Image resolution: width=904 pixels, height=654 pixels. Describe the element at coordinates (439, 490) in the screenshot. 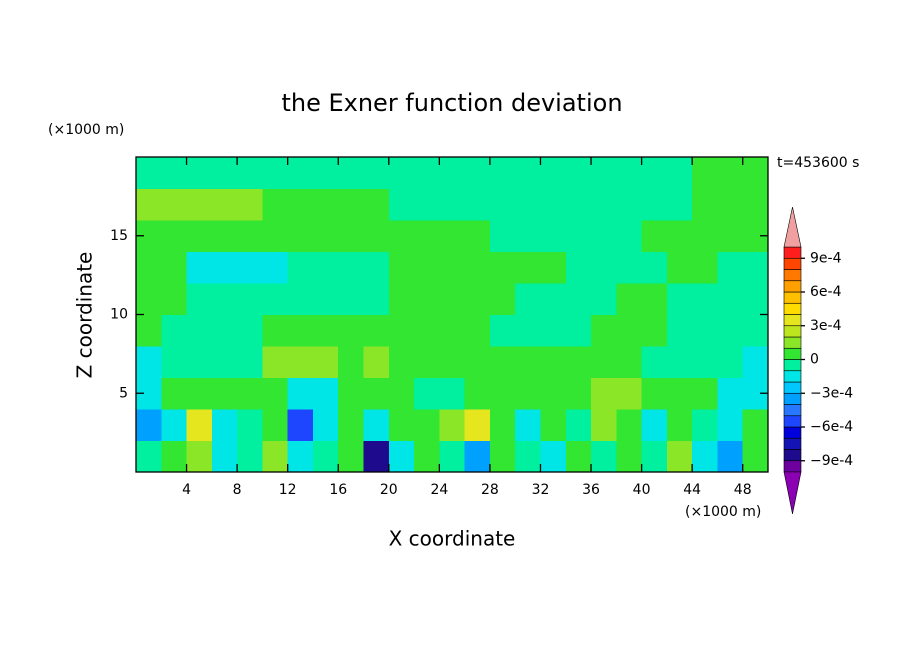

I see `x-tick-label: 24` at that location.